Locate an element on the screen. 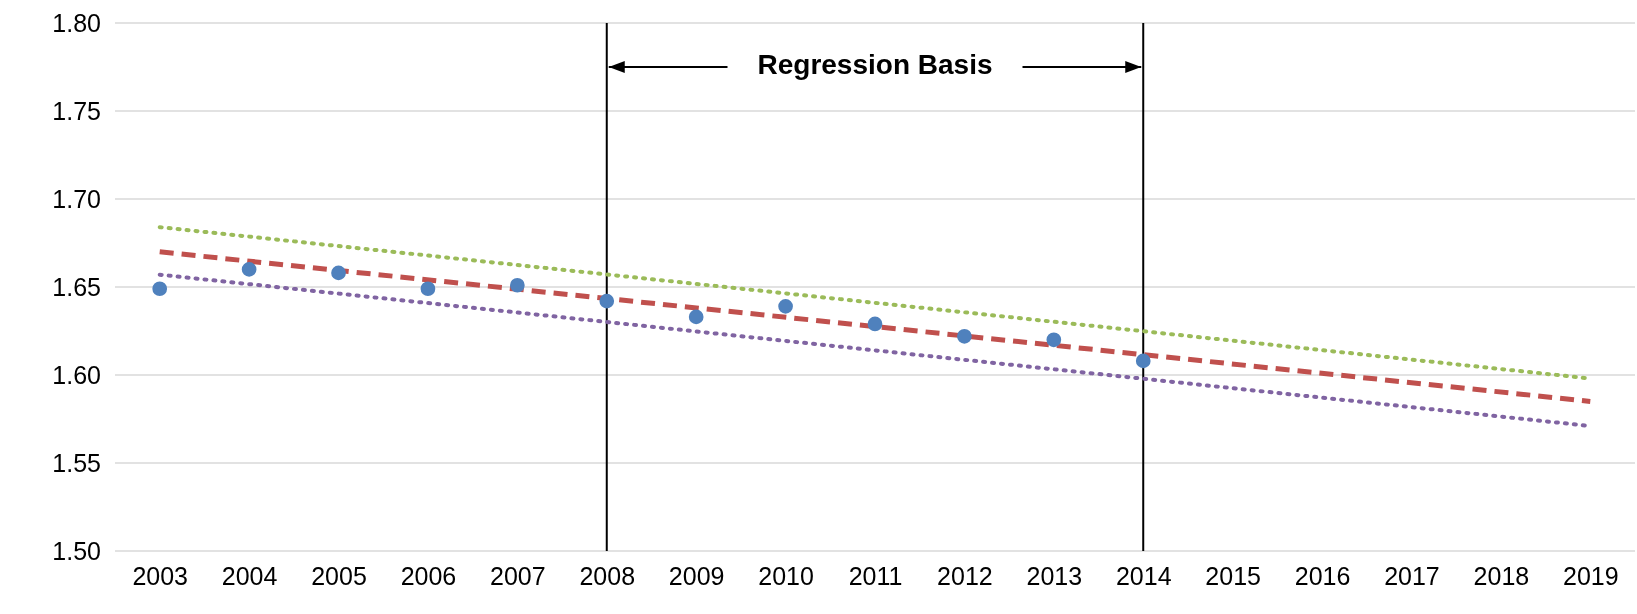  x-tick-label: 2005 is located at coordinates (339, 575).